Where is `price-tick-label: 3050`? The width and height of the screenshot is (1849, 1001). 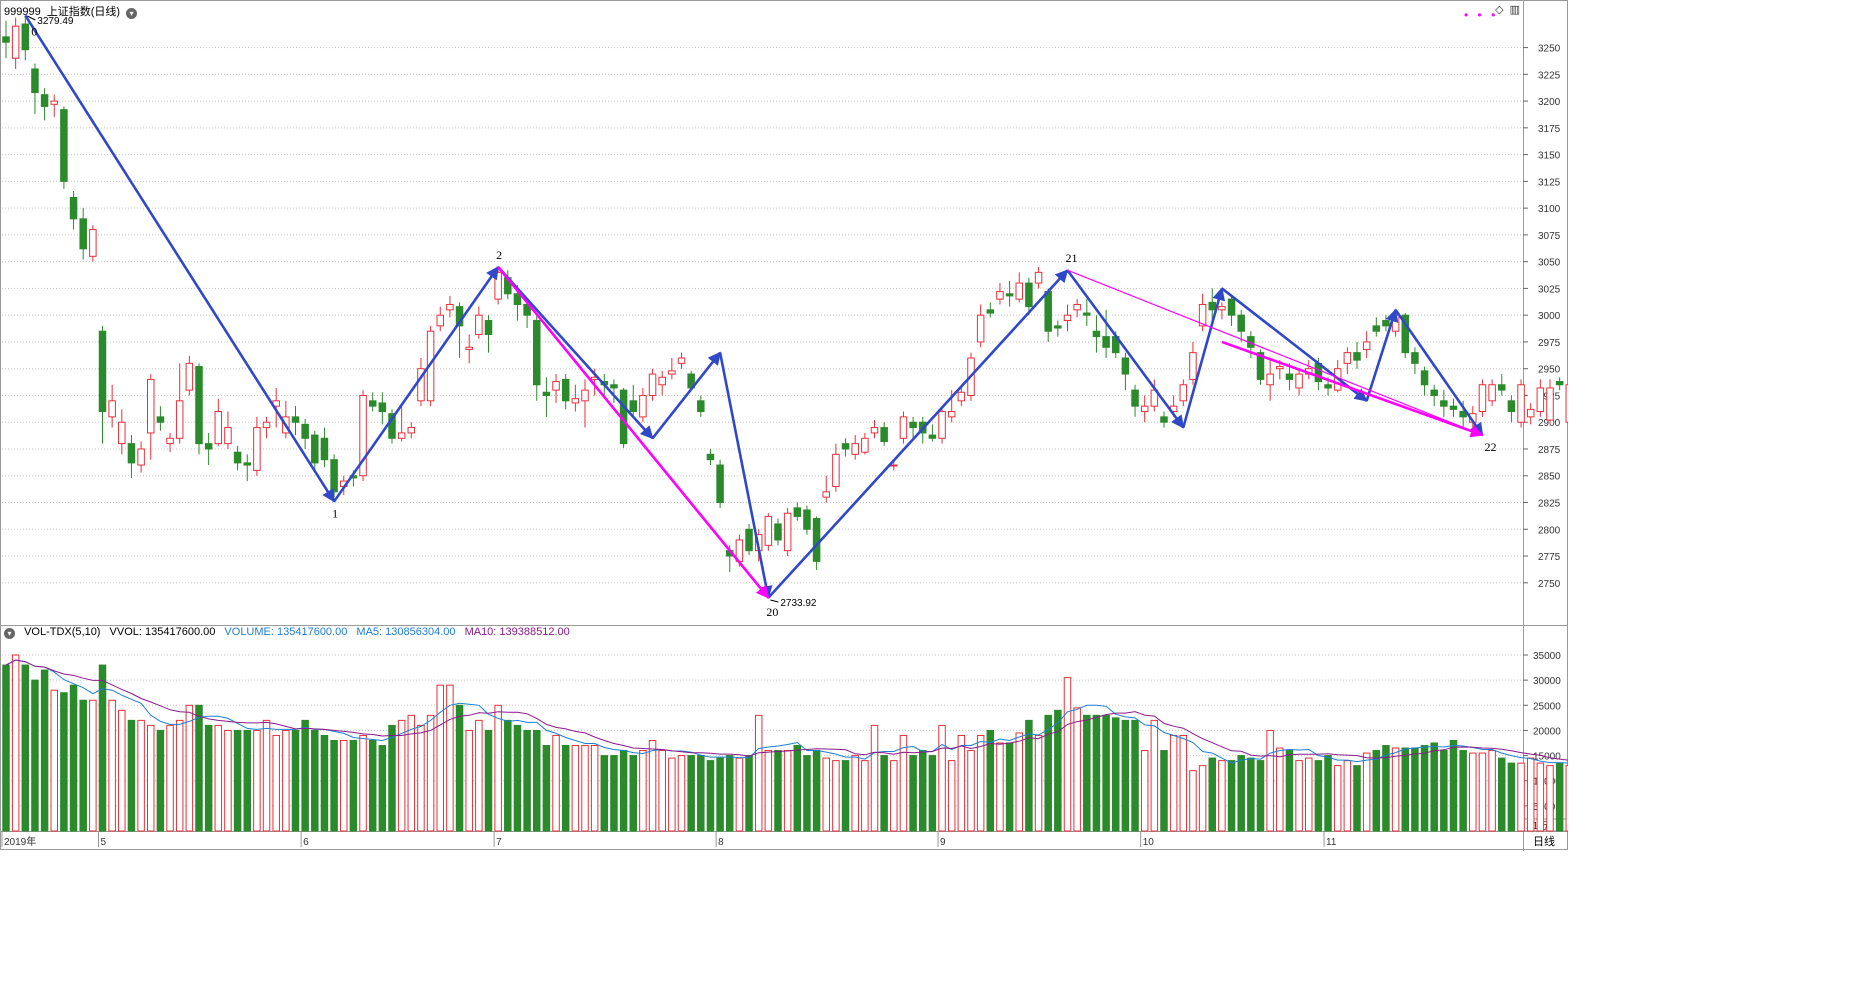
price-tick-label: 3050 is located at coordinates (1549, 263).